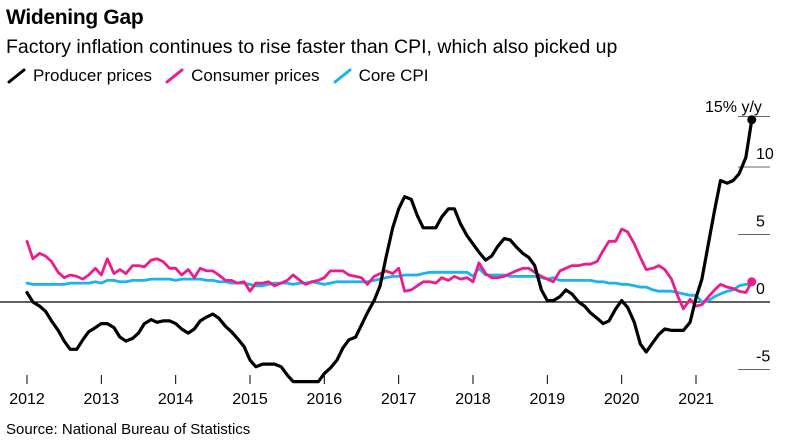 Image resolution: width=795 pixels, height=444 pixels. Describe the element at coordinates (752, 120) in the screenshot. I see `end-marker-producer-prices` at that location.